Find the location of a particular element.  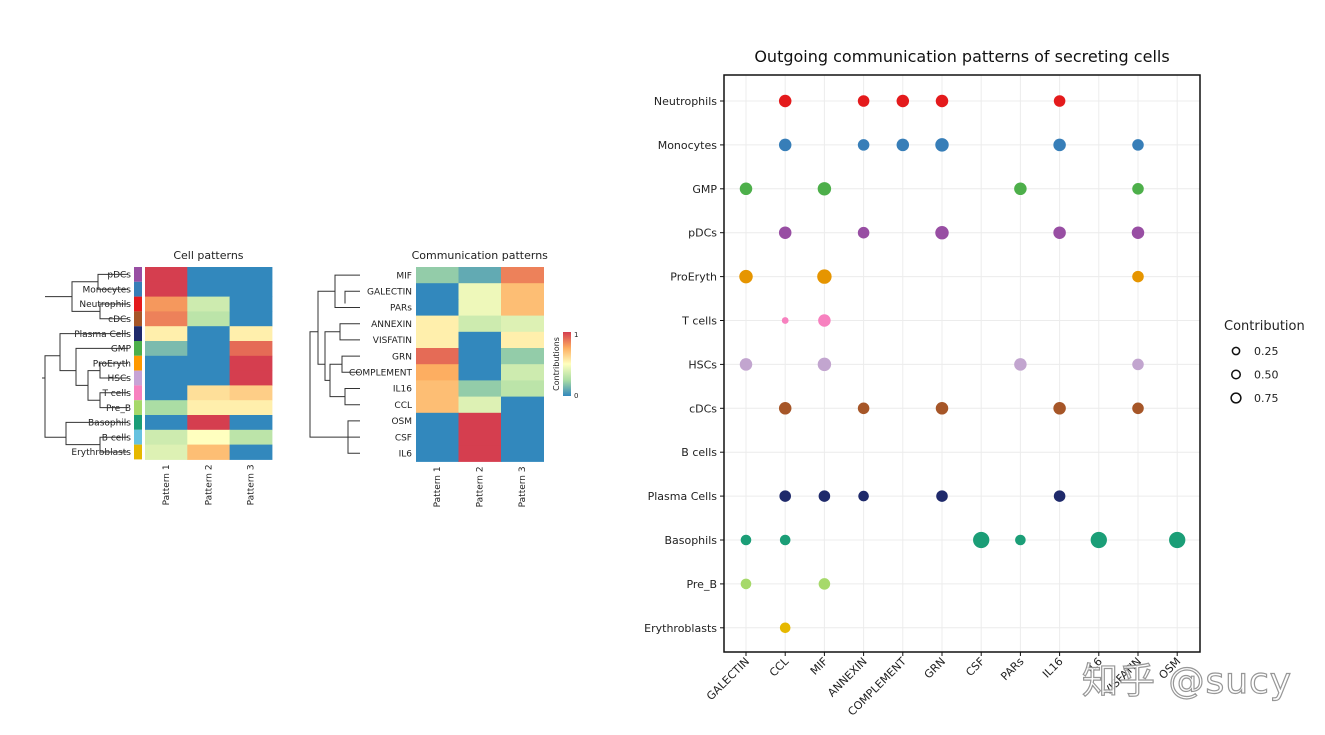

y-tick-label: Basophils is located at coordinates (690, 540).